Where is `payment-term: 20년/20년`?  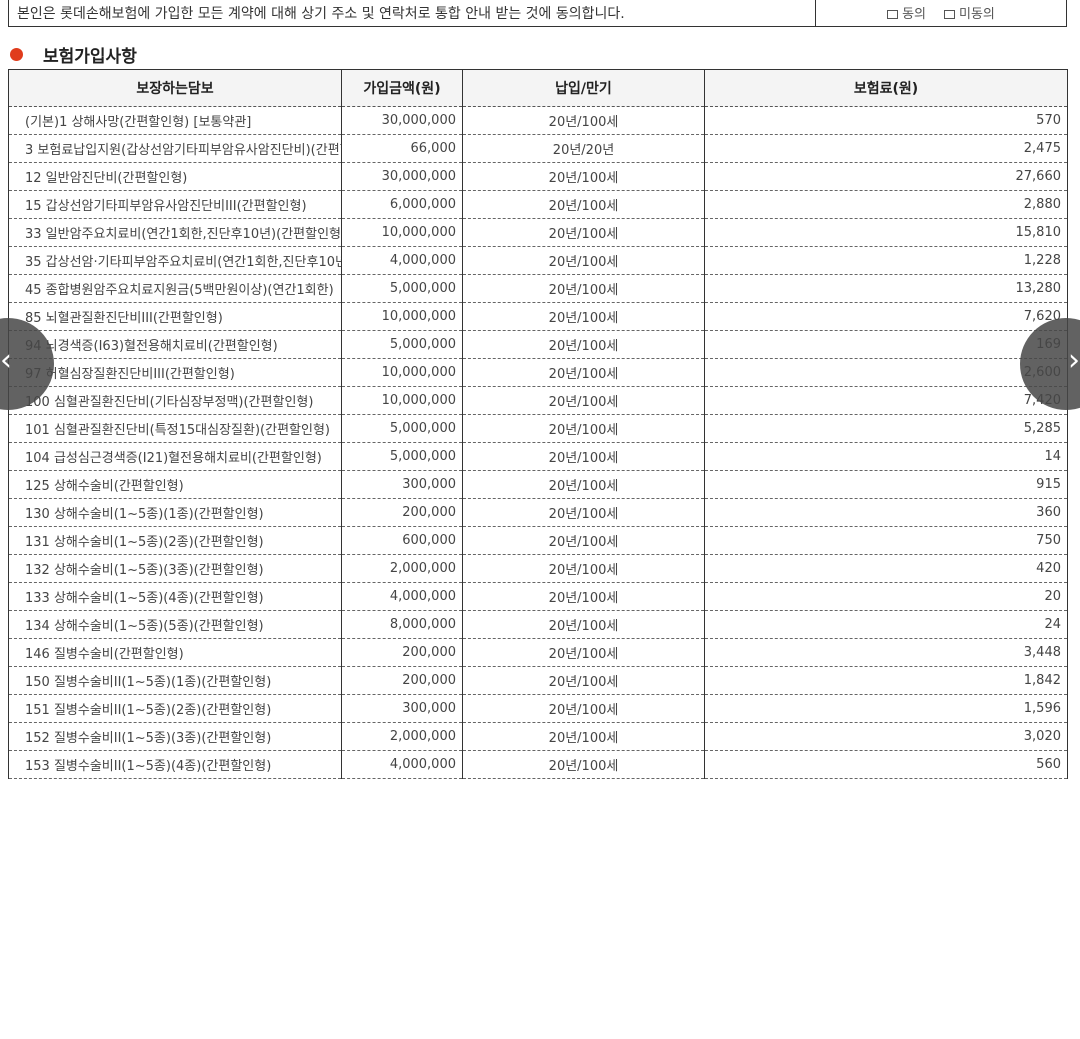 payment-term: 20년/20년 is located at coordinates (583, 148).